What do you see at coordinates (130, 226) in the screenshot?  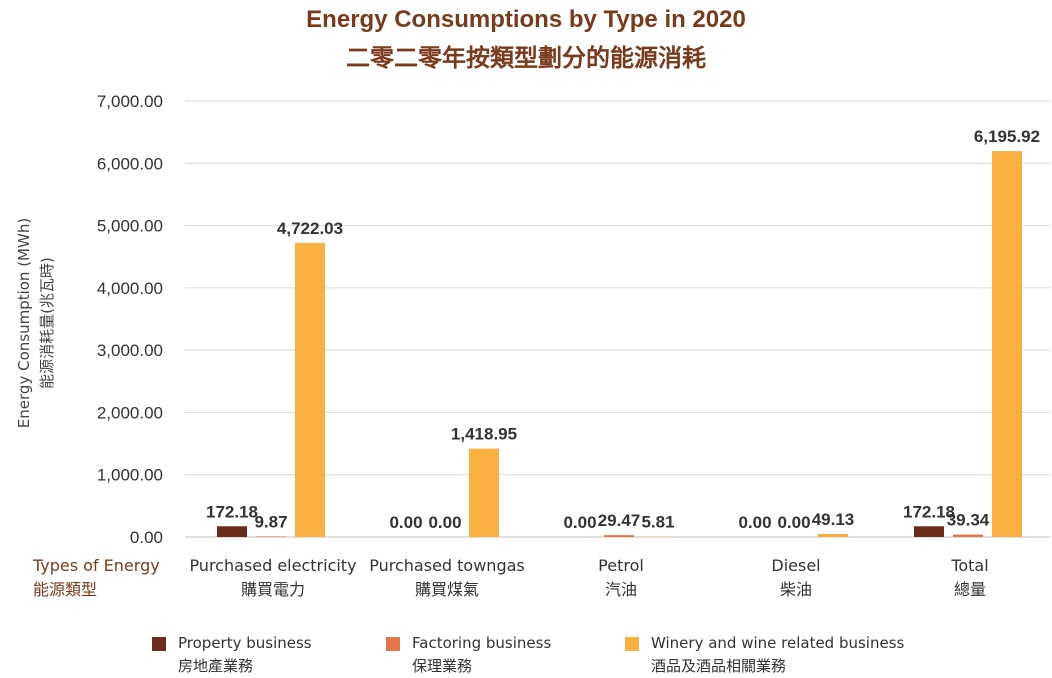 I see `y-tick-label: 5,000.00` at bounding box center [130, 226].